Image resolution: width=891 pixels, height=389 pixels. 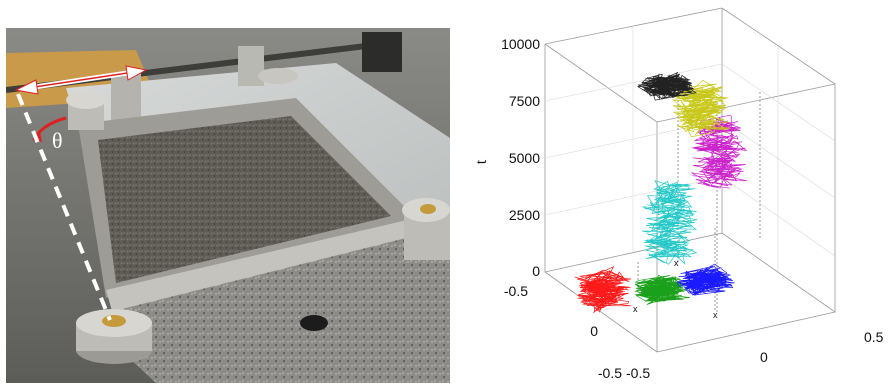 What do you see at coordinates (874, 337) in the screenshot?
I see `x-tick-pos: 0.5` at bounding box center [874, 337].